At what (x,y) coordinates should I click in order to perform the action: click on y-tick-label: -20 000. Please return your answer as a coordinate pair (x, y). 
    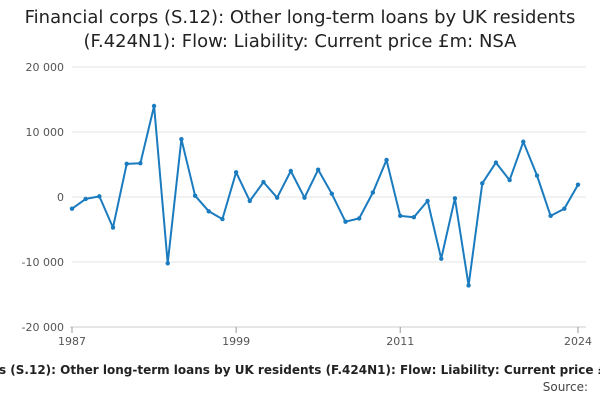
    Looking at the image, I should click on (43, 327).